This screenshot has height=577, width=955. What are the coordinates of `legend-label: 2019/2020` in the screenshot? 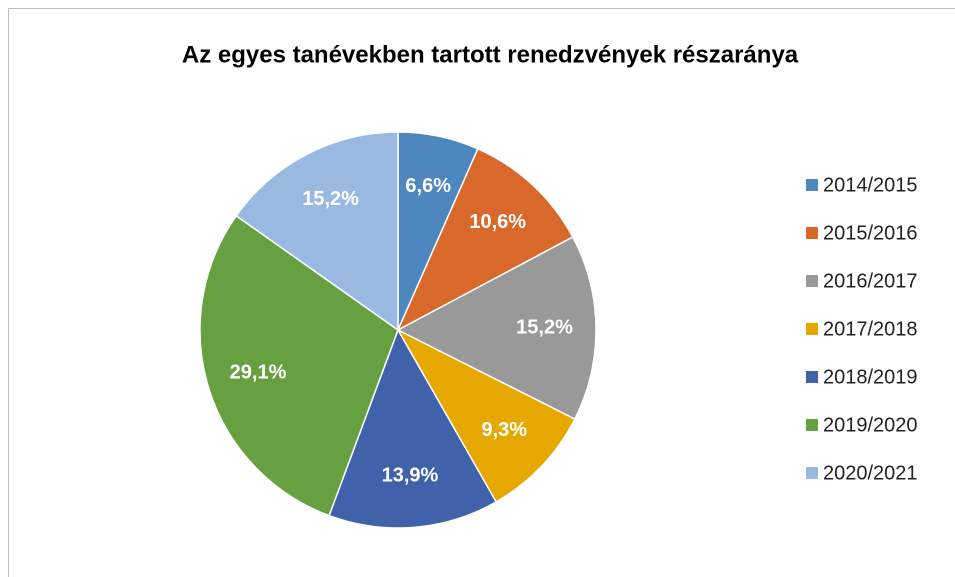 It's located at (870, 425).